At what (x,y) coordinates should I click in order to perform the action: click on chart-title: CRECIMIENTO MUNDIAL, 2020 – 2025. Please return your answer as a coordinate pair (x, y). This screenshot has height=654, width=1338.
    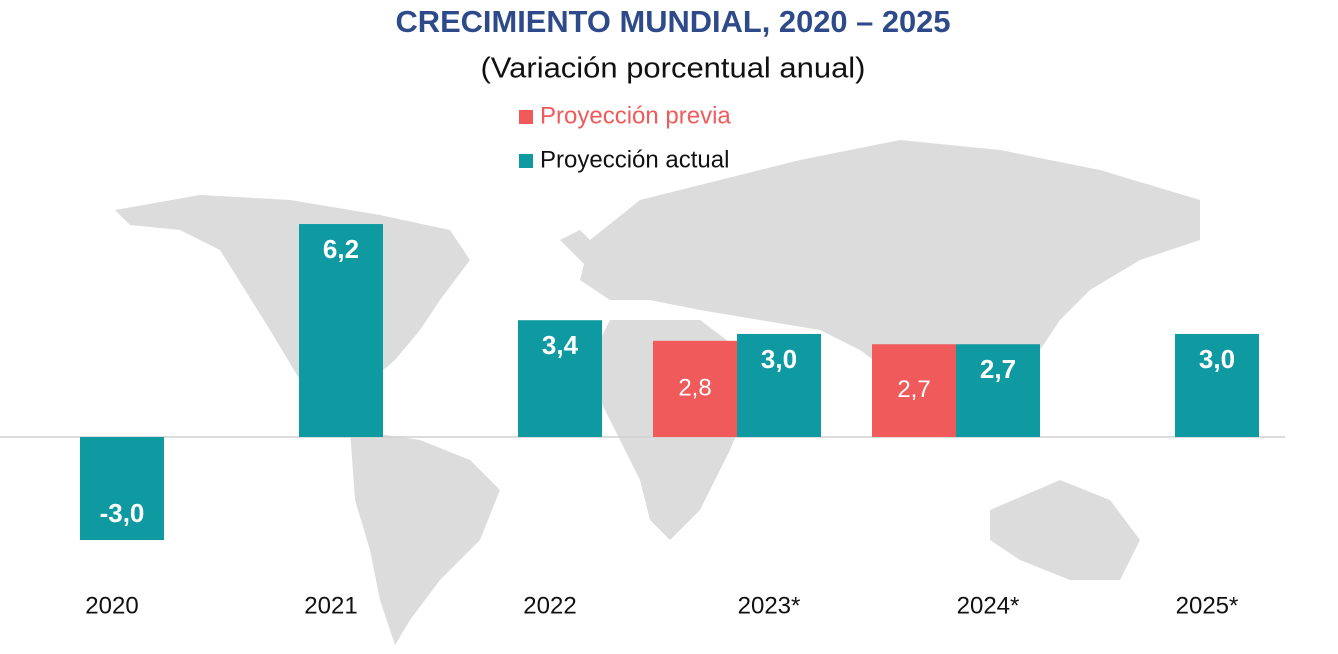
    Looking at the image, I should click on (673, 21).